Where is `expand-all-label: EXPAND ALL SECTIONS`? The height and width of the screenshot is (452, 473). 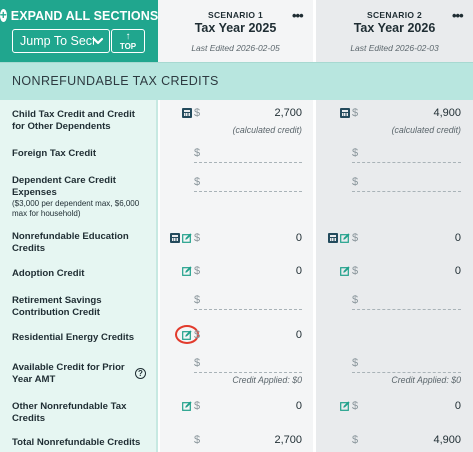 expand-all-label: EXPAND ALL SECTIONS is located at coordinates (84, 15).